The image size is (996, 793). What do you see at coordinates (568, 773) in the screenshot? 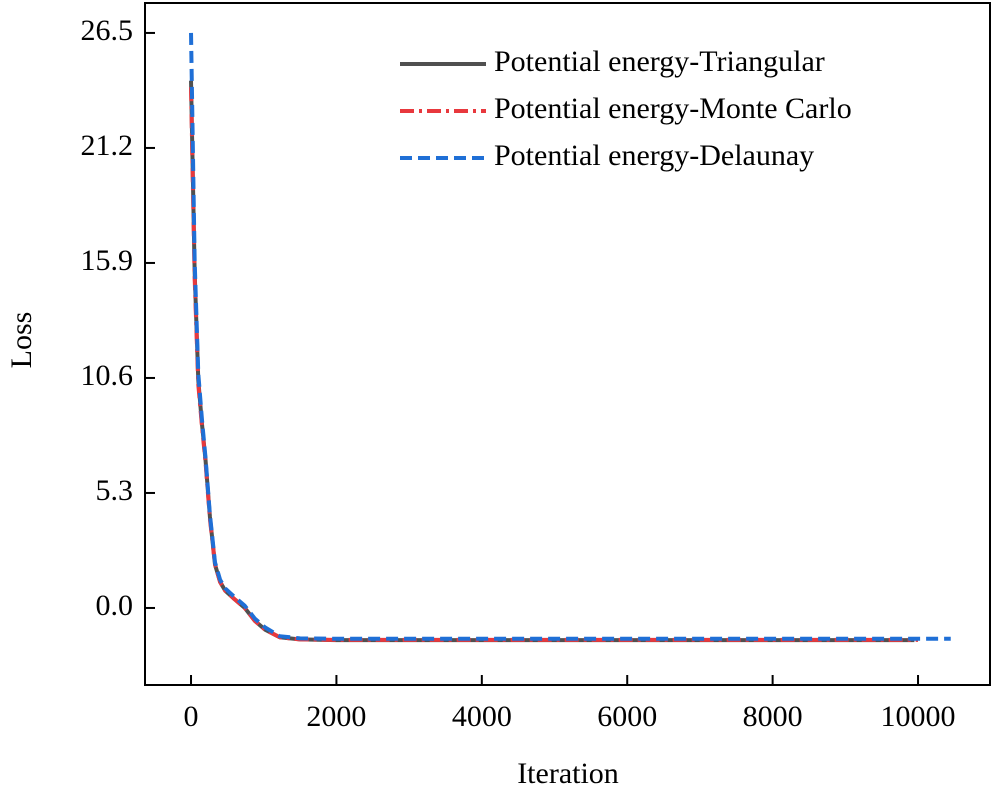
I see `x-axis-label: Iteration` at bounding box center [568, 773].